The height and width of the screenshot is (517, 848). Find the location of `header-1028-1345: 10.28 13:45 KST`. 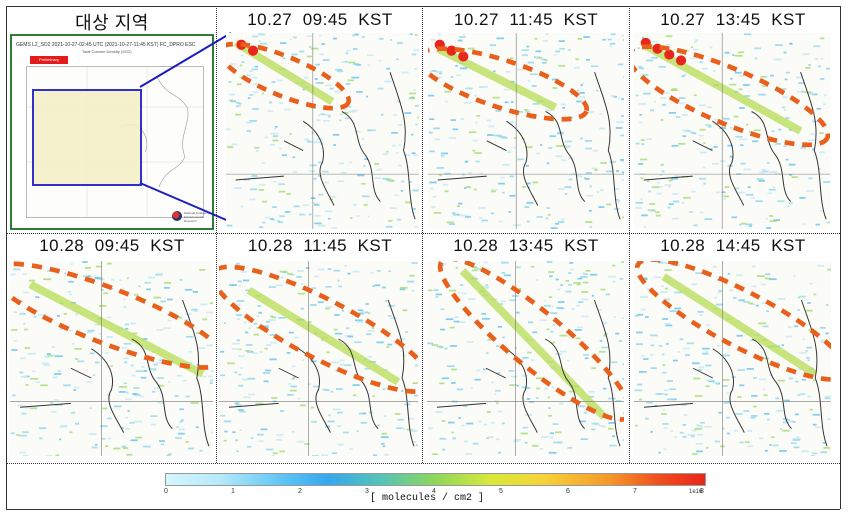

header-1028-1345: 10.28 13:45 KST is located at coordinates (526, 245).